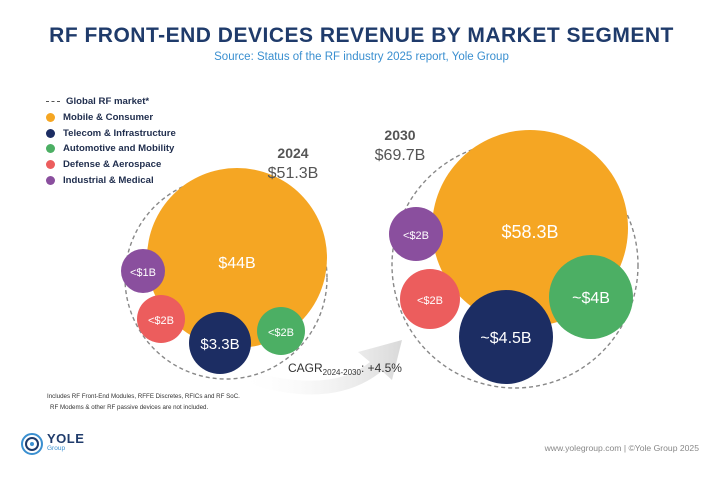  I want to click on cagr-arrow, so click(320, 367).